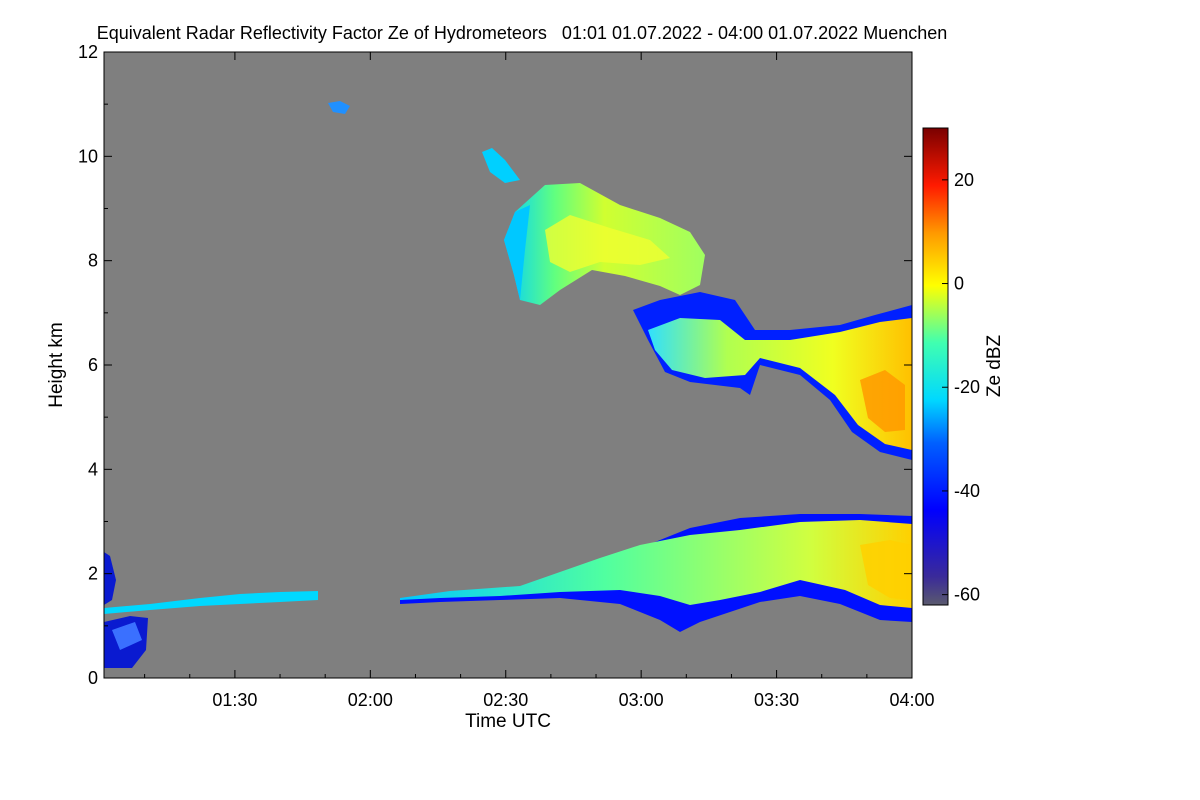 Image resolution: width=1200 pixels, height=800 pixels. I want to click on y-tick-label: 2, so click(93, 574).